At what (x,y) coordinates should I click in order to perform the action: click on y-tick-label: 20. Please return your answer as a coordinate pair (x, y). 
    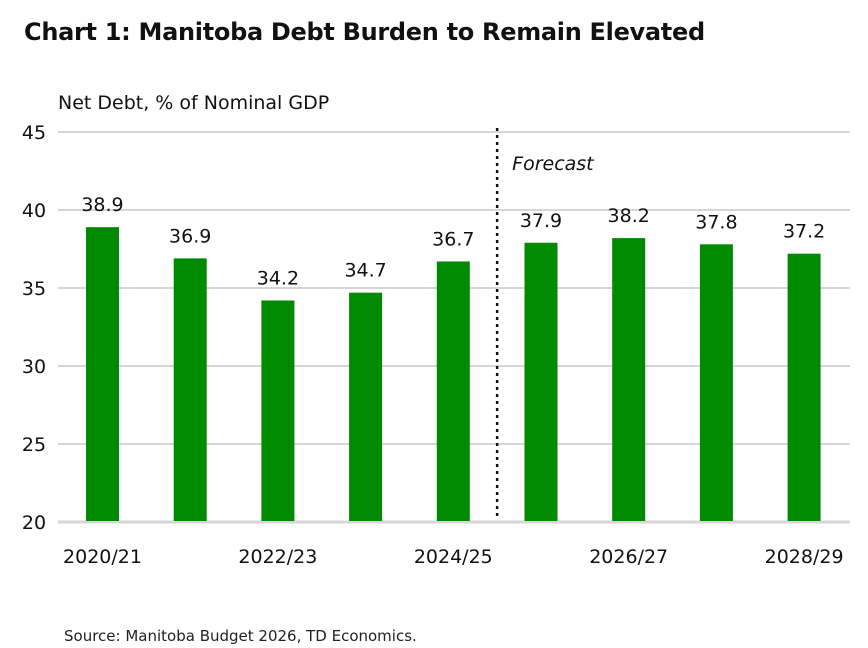
    Looking at the image, I should click on (34, 523).